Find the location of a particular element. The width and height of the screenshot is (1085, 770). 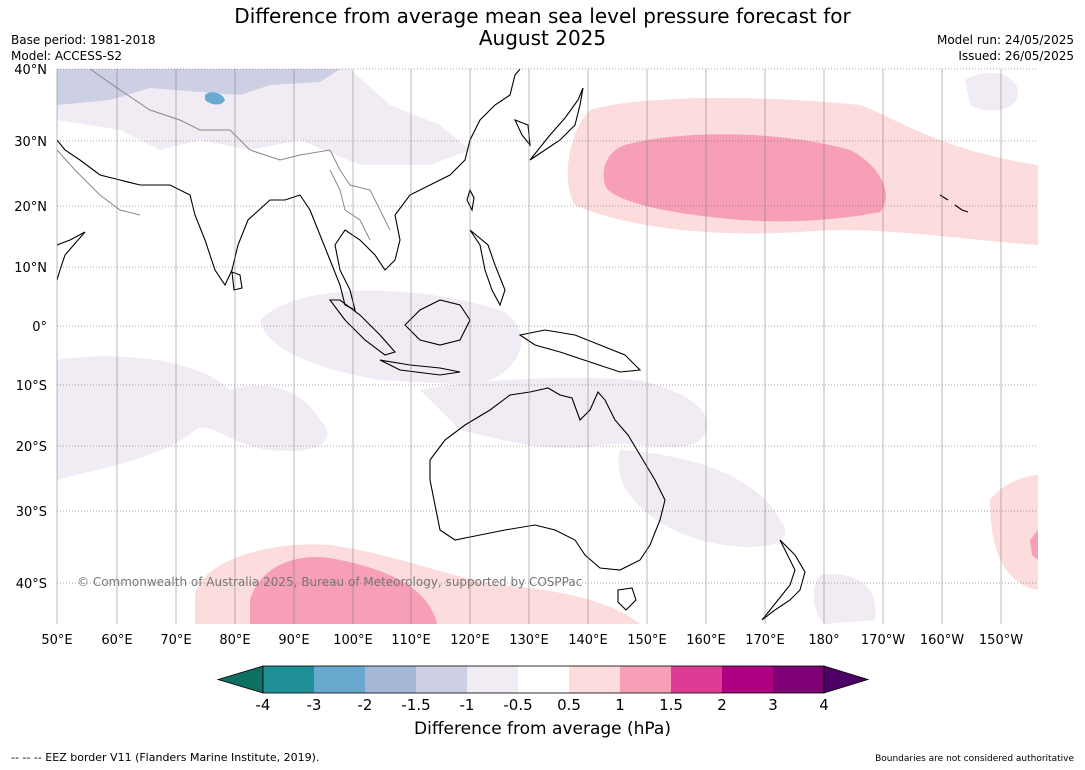

colorbar-tick-label: 1.5 is located at coordinates (671, 705).